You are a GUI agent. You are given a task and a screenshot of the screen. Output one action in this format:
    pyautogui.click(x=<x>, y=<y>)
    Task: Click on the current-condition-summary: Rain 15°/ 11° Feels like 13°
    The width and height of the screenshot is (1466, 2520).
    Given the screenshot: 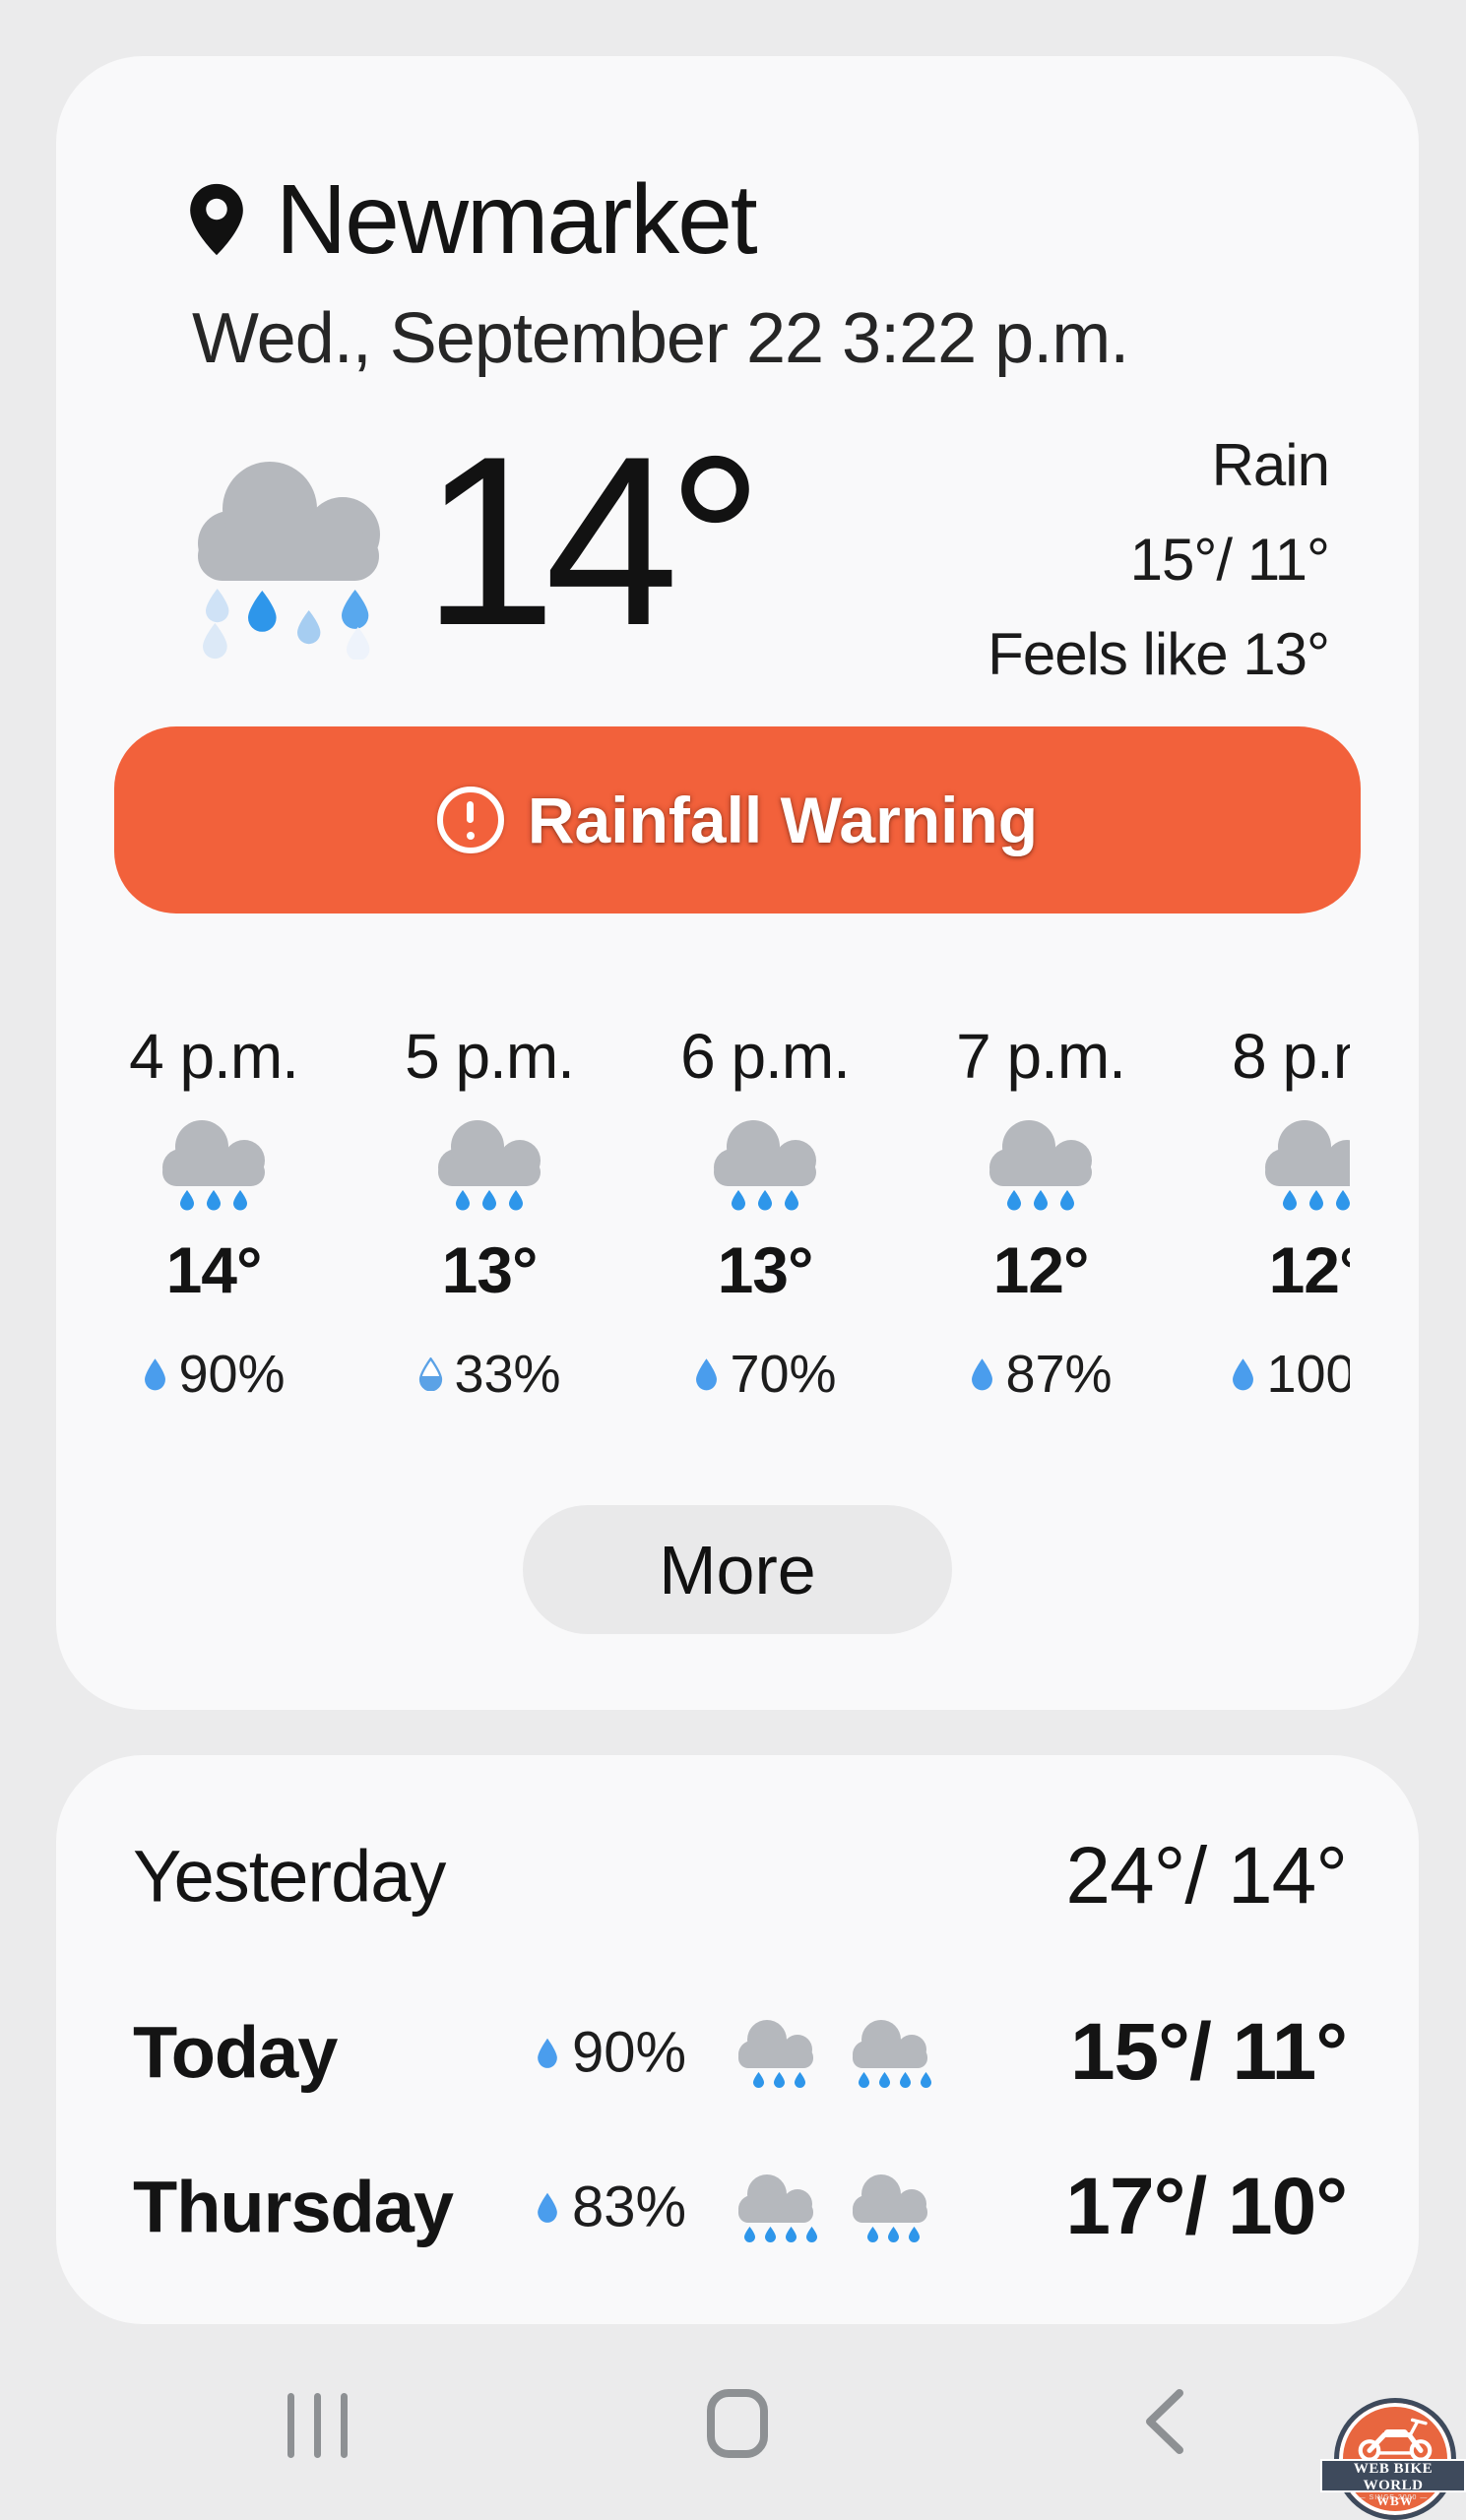 What is the action you would take?
    pyautogui.click(x=1159, y=560)
    